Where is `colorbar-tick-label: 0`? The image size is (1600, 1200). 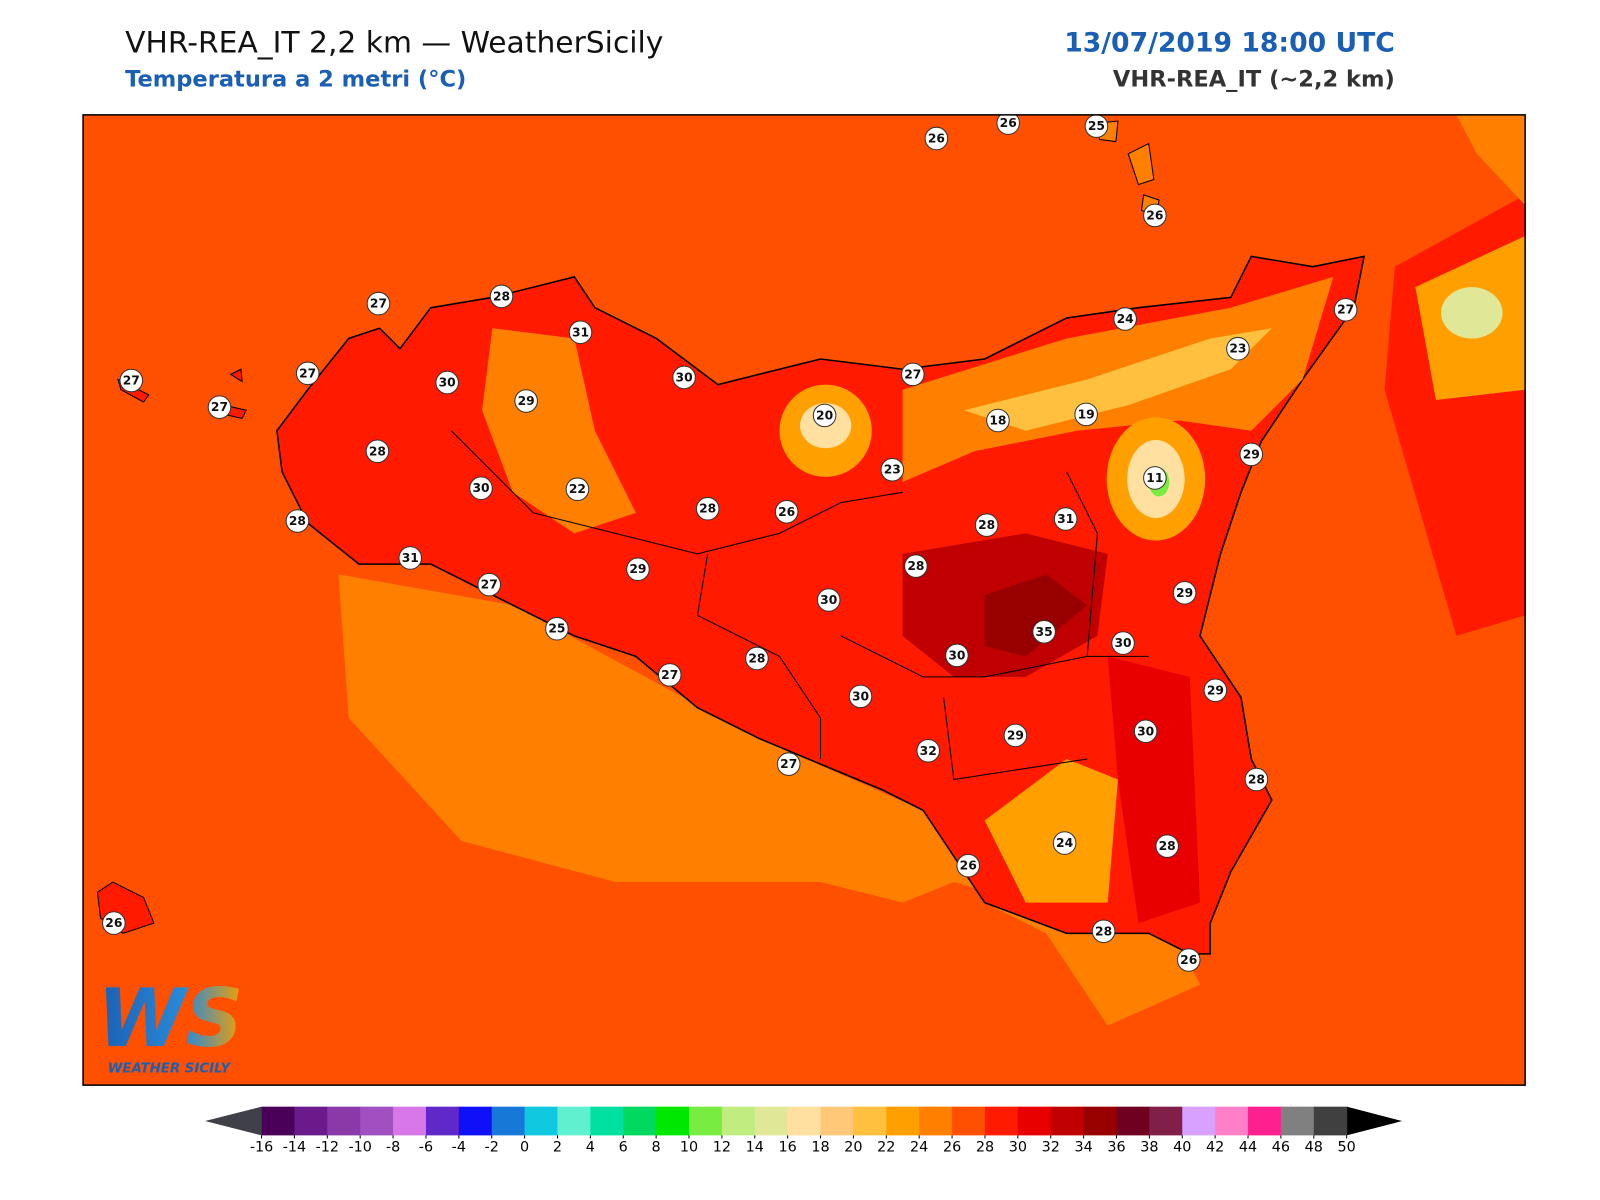
colorbar-tick-label: 0 is located at coordinates (524, 1148).